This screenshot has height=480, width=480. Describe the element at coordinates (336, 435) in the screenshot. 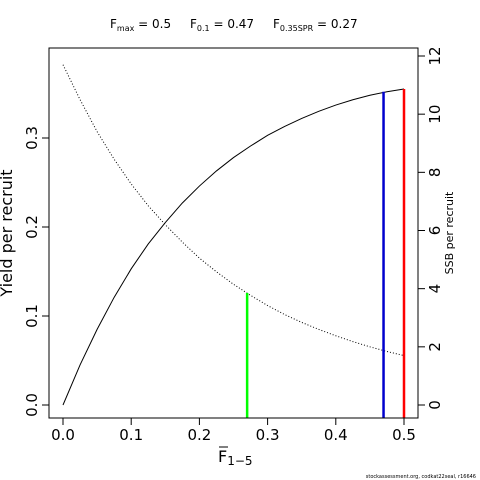

I see `x-tick-label: 0.4` at that location.